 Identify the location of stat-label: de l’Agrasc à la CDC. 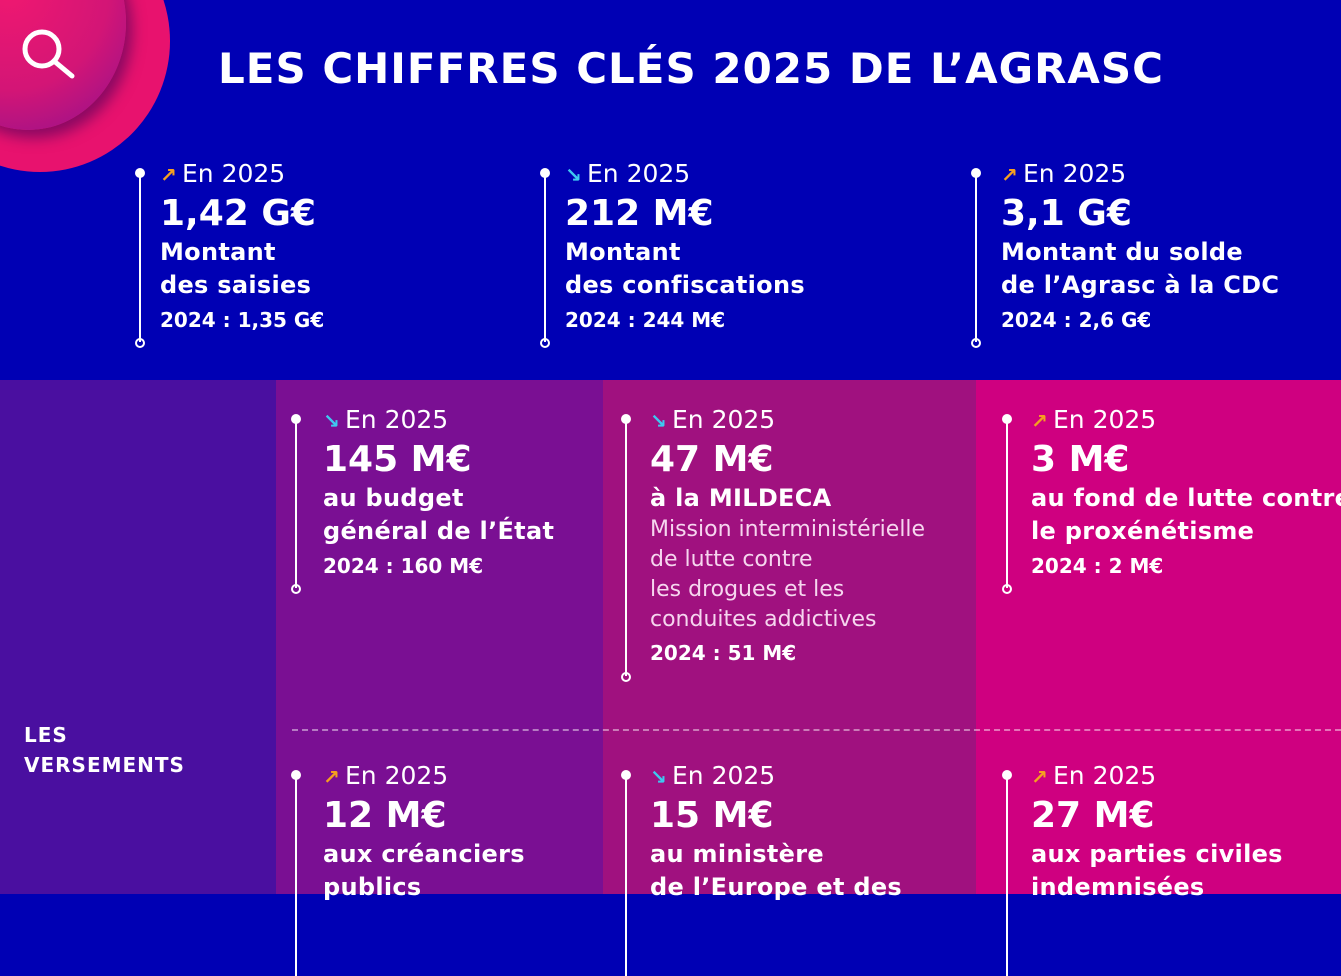
(1140, 285).